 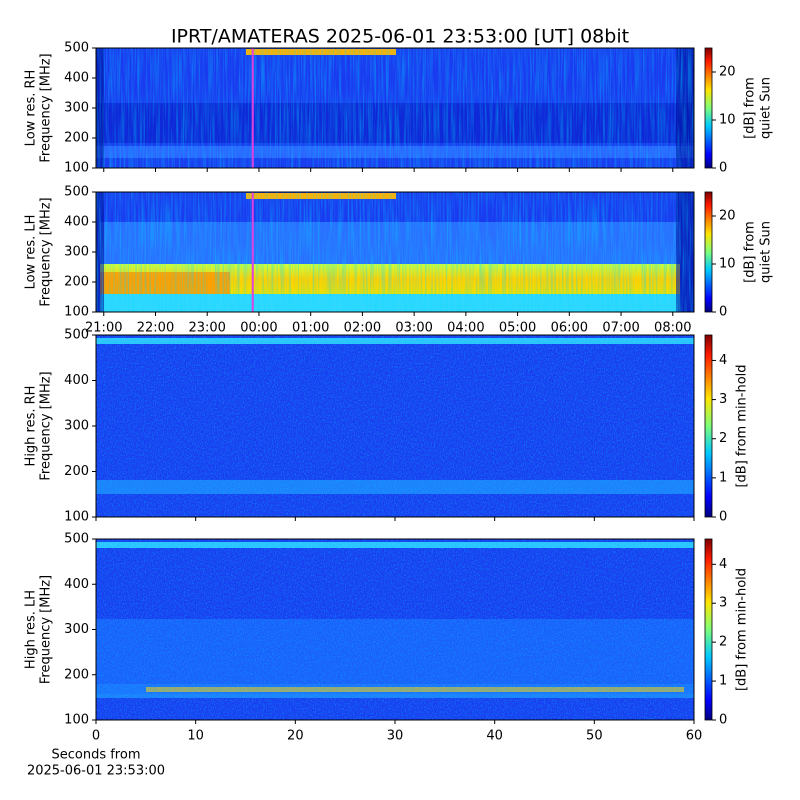 I want to click on y-axis-label: Low res. LH, so click(x=31, y=252).